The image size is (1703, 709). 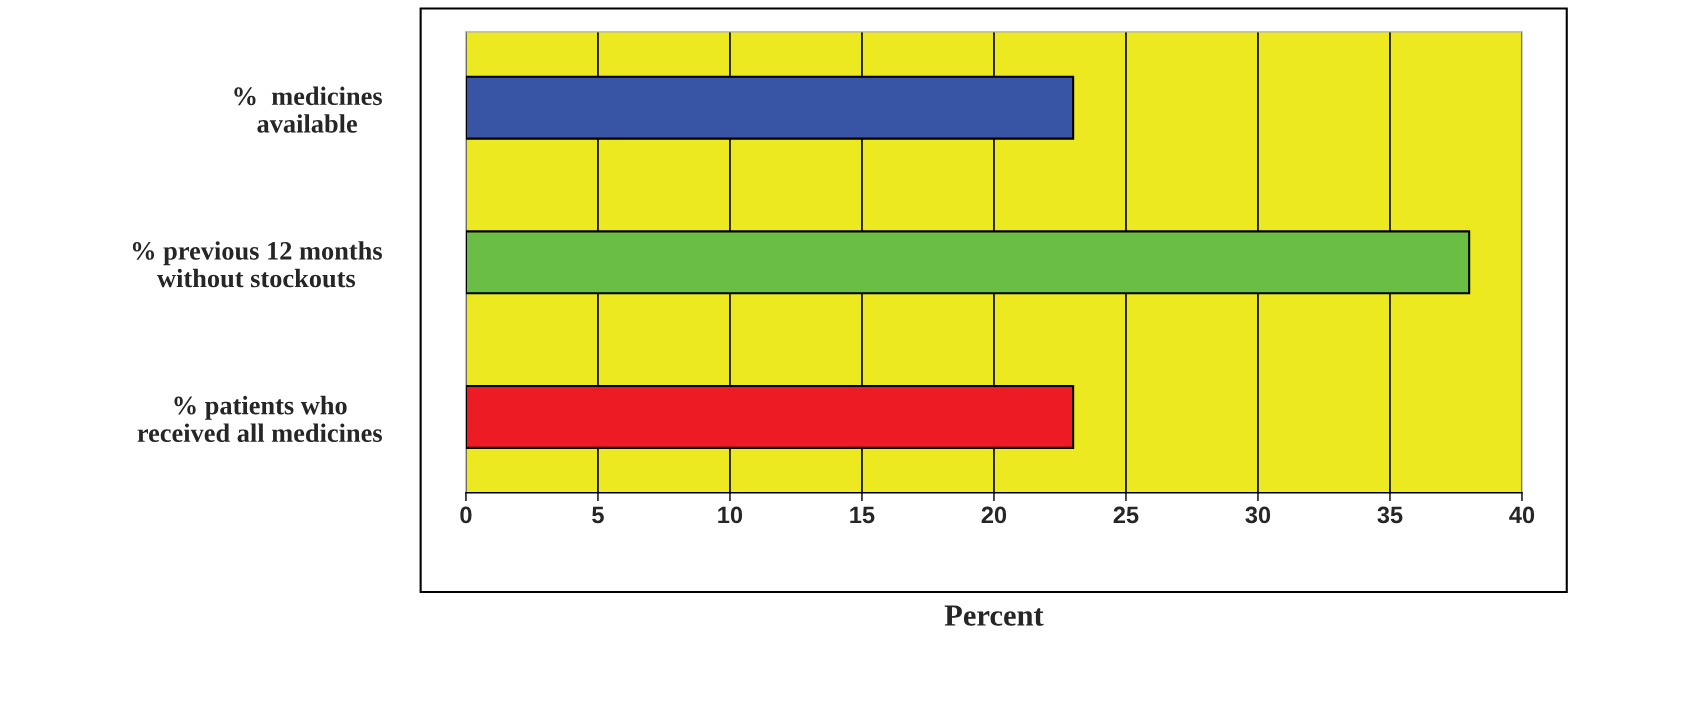 What do you see at coordinates (730, 515) in the screenshot?
I see `x-tick-label: 10` at bounding box center [730, 515].